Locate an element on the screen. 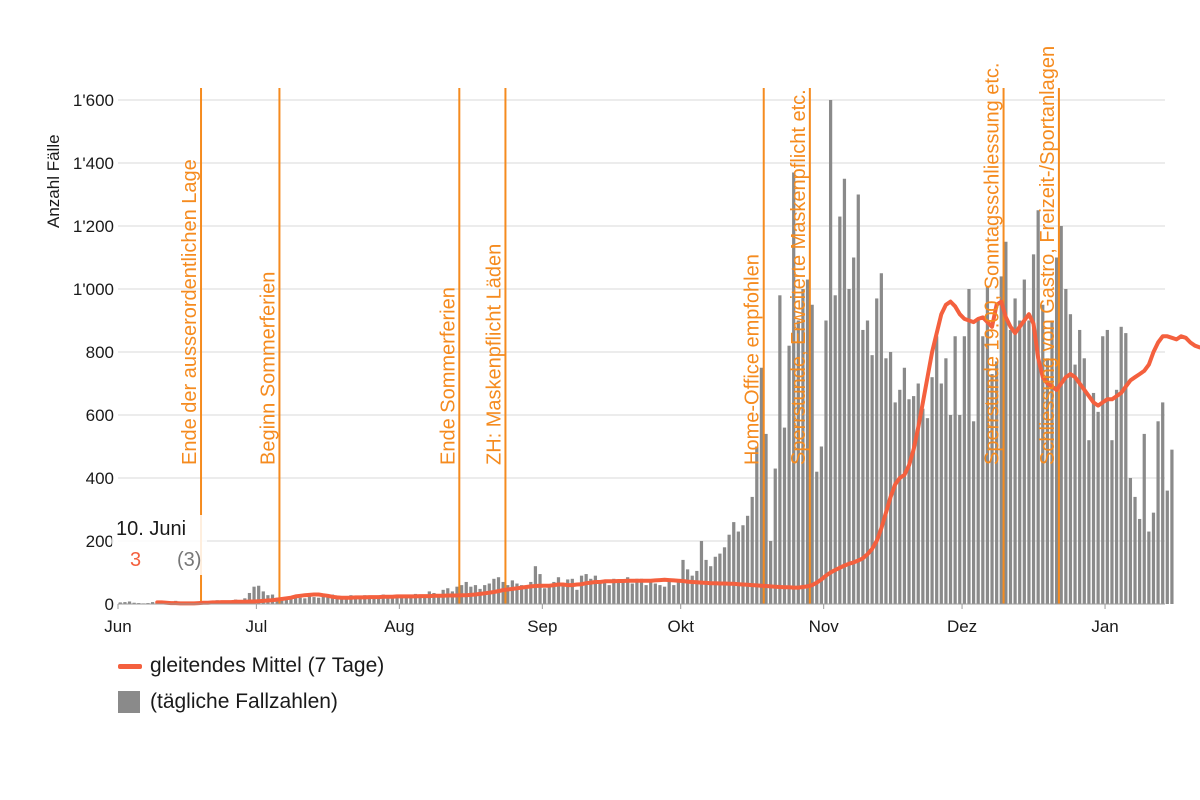 This screenshot has width=1200, height=800. y-tick-label: 1'200 is located at coordinates (93, 226).